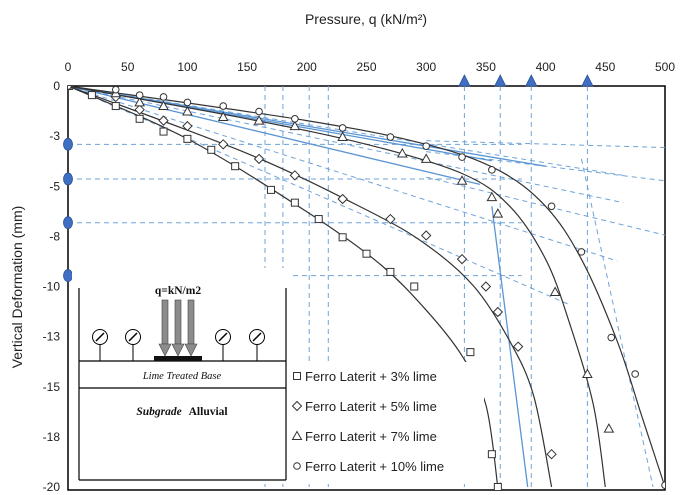  What do you see at coordinates (68, 144) in the screenshot?
I see `axis-dot-marker` at bounding box center [68, 144].